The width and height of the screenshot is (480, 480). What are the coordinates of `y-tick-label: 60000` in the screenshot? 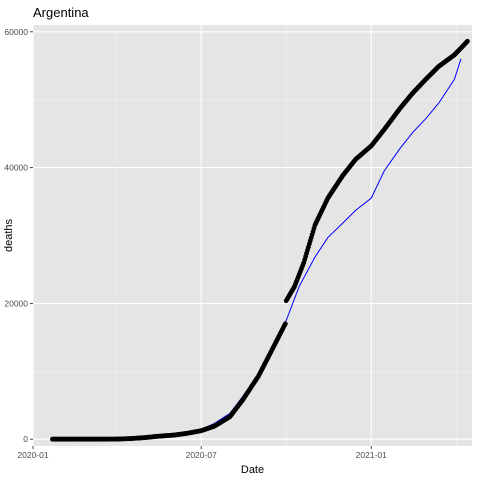 It's located at (16, 32).